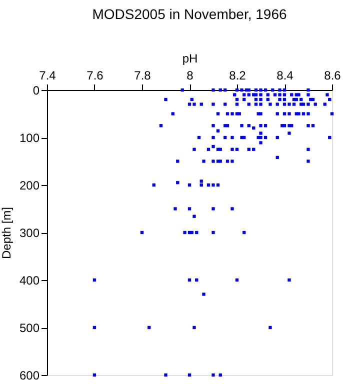 This screenshot has width=343, height=384. I want to click on x-axis-title: pH, so click(190, 59).